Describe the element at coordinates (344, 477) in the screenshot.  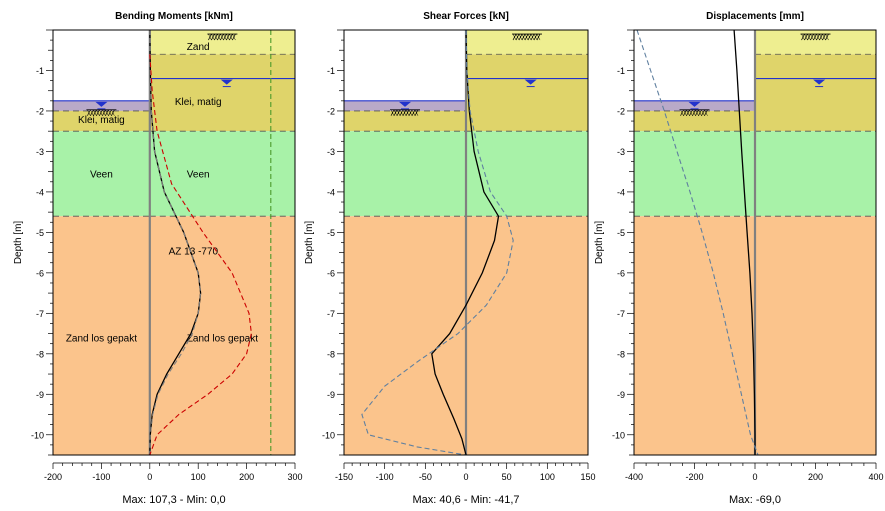
I see `x-tick-label: -150` at that location.